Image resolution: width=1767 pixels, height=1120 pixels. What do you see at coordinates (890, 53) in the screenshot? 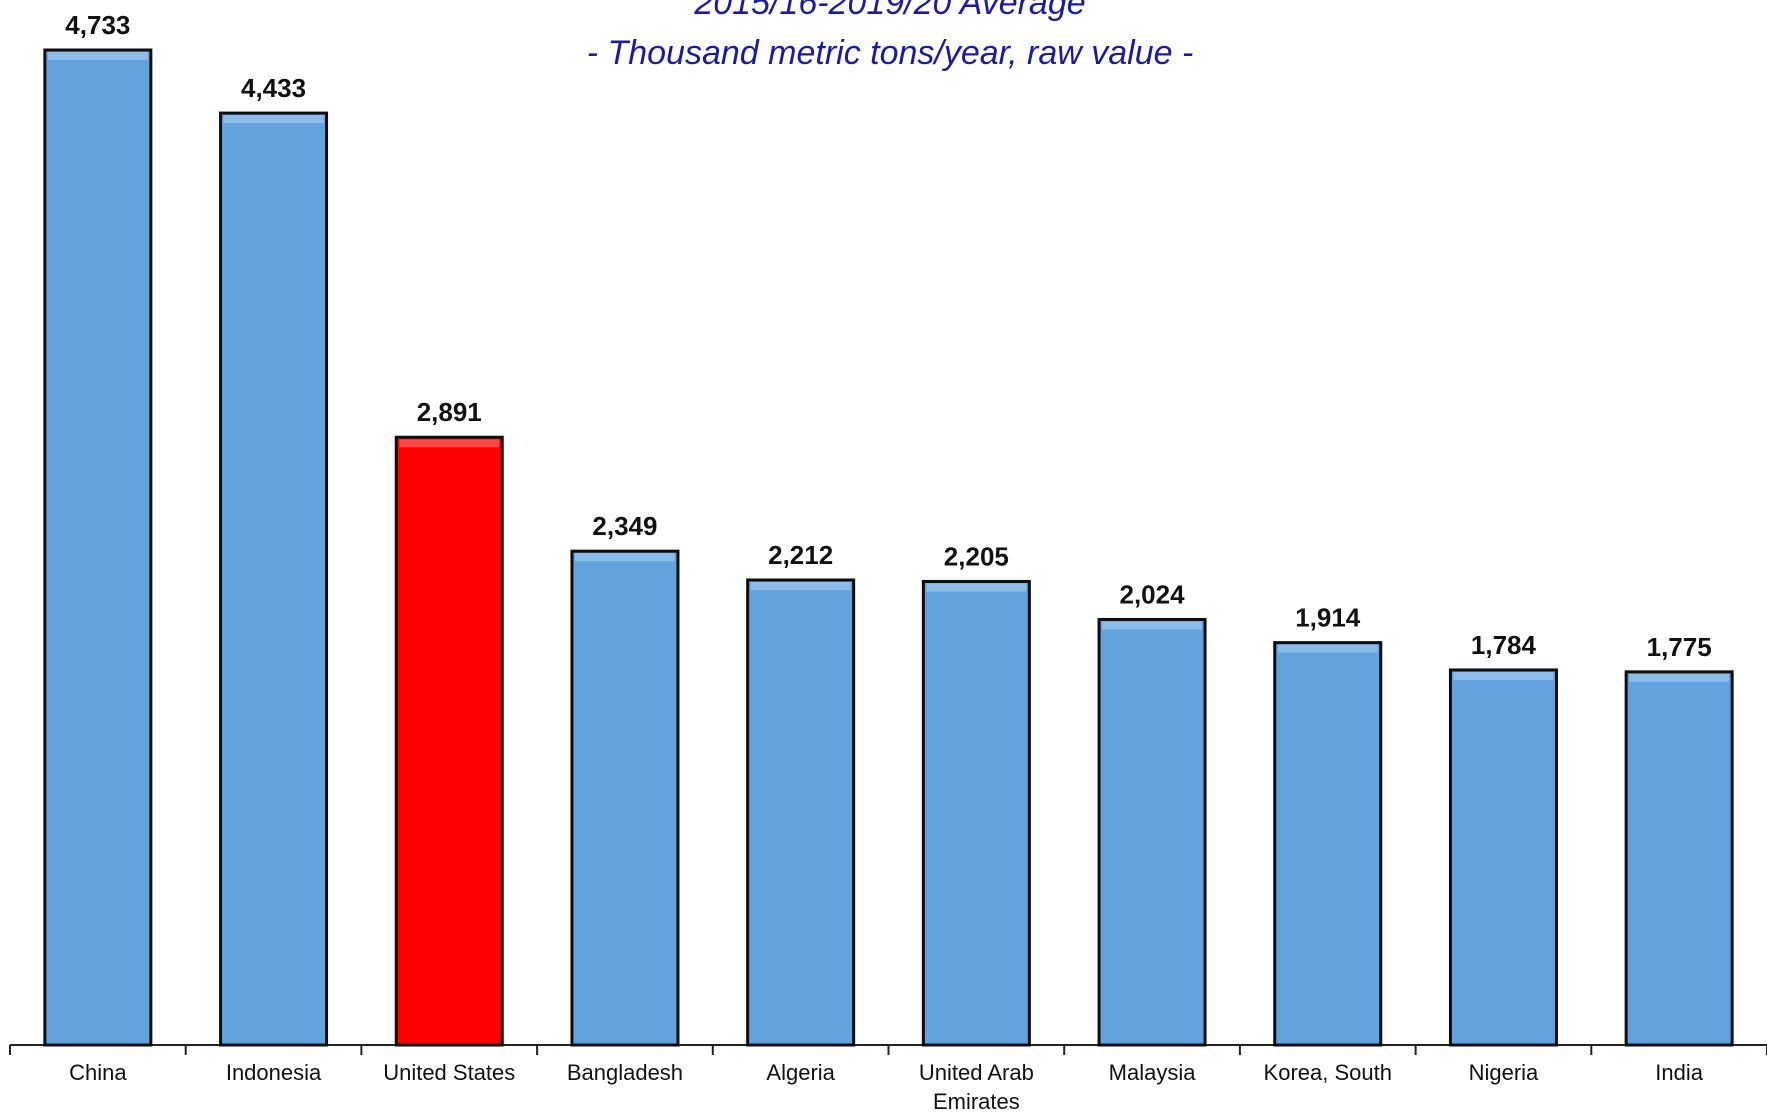
I see `chart-subtitle: - Thousand metric tons/year, raw value -` at bounding box center [890, 53].